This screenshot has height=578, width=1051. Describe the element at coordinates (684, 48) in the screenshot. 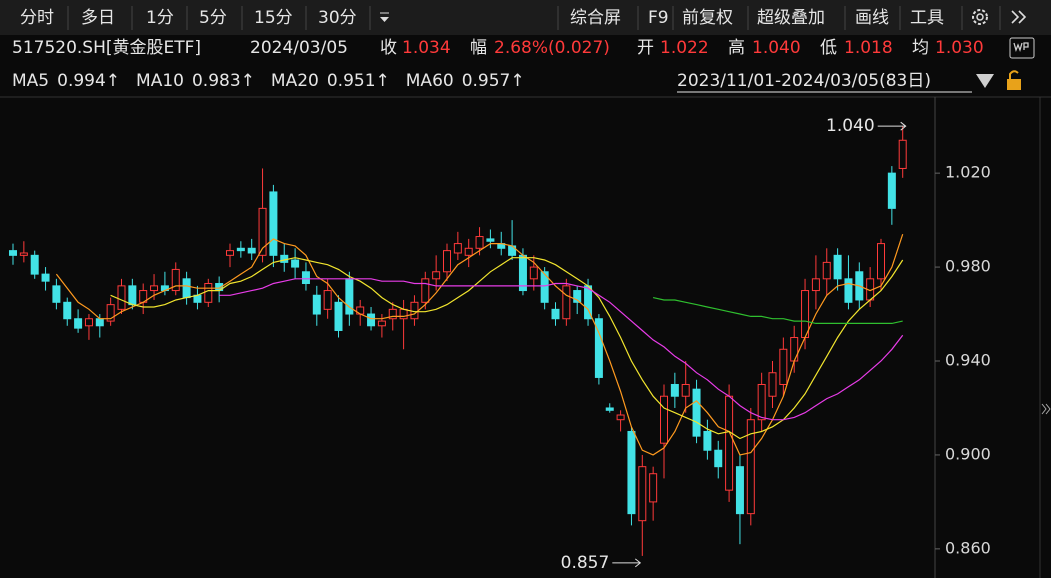

I see `info-value: 1.022` at that location.